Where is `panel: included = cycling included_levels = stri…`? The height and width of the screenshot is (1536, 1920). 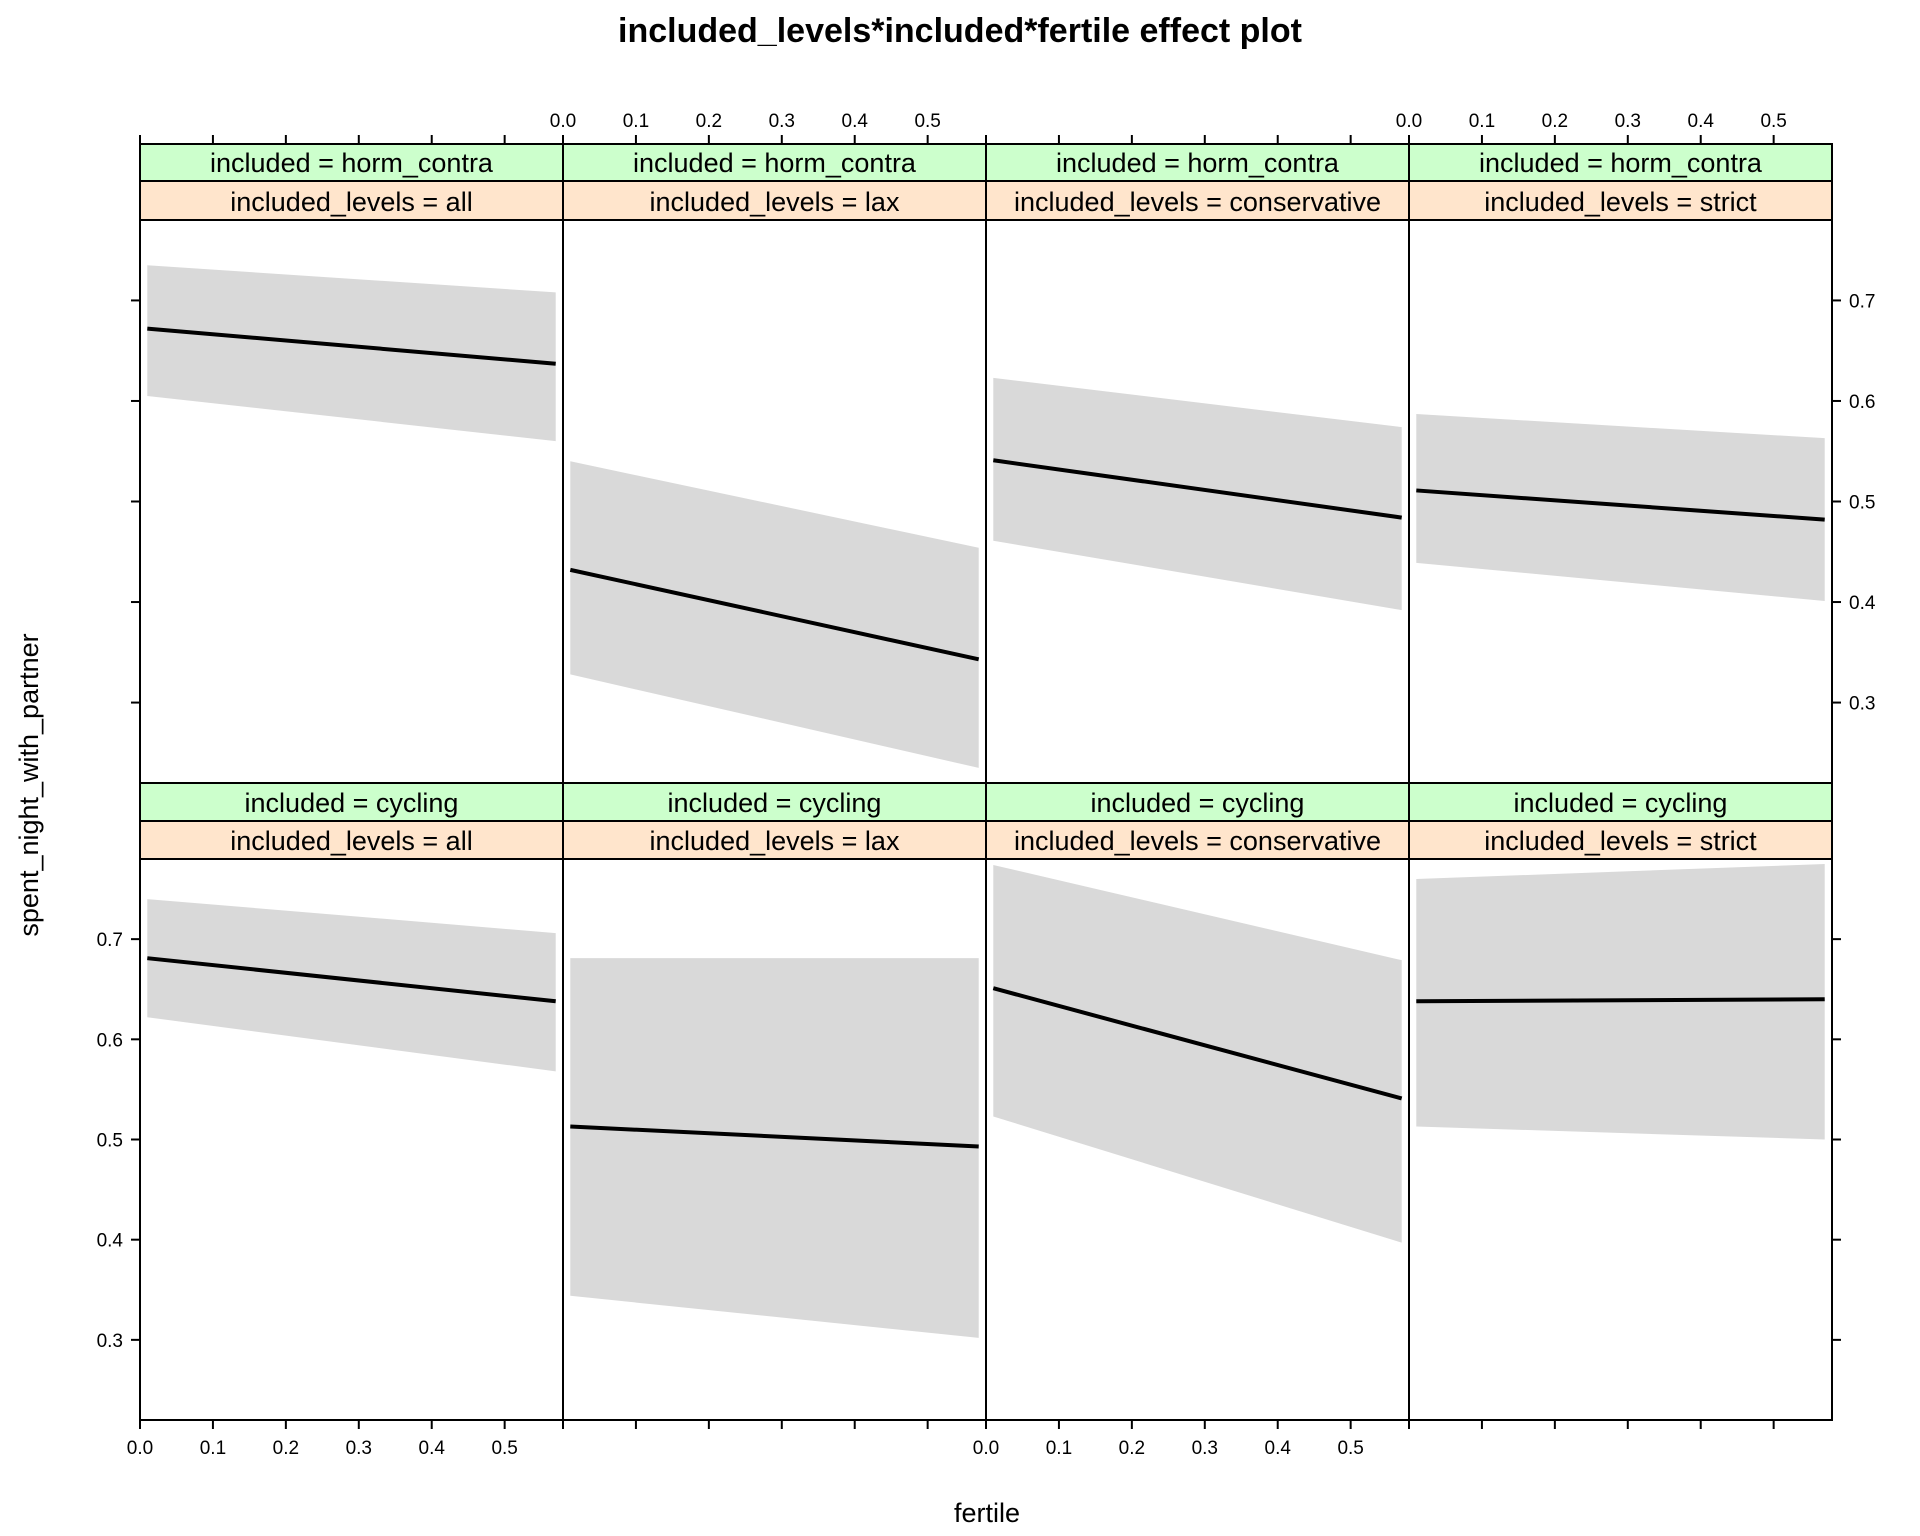 panel: included = cycling included_levels = stri… is located at coordinates (1620, 1101).